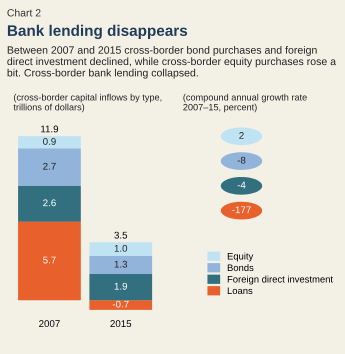  What do you see at coordinates (121, 324) in the screenshot?
I see `x-tick-label: 2015` at bounding box center [121, 324].